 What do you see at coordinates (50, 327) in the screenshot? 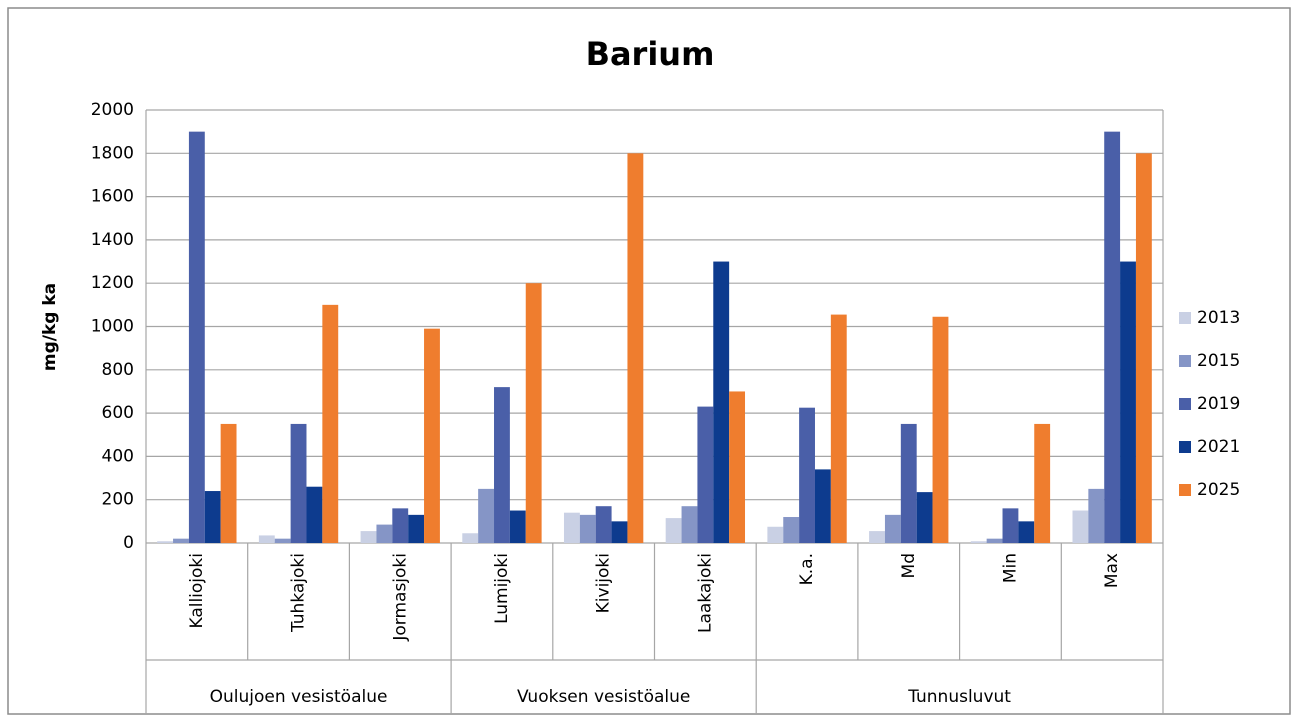
I see `y-axis-label: mg/kg ka` at bounding box center [50, 327].